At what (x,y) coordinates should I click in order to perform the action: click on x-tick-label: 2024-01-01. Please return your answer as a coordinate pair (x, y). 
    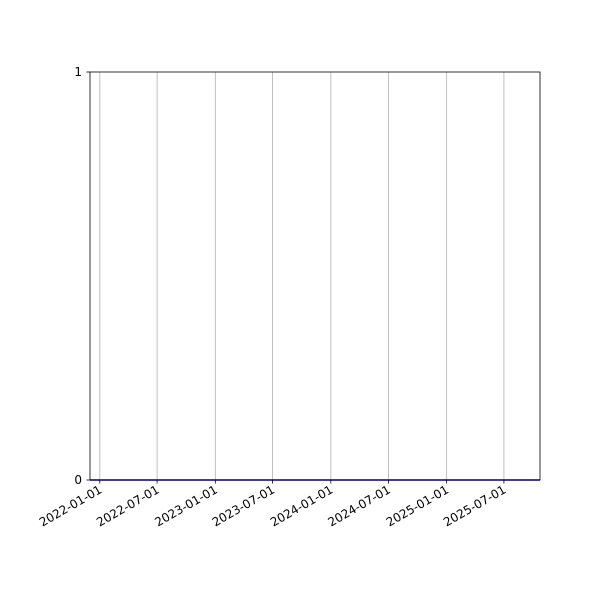
    Looking at the image, I should click on (301, 505).